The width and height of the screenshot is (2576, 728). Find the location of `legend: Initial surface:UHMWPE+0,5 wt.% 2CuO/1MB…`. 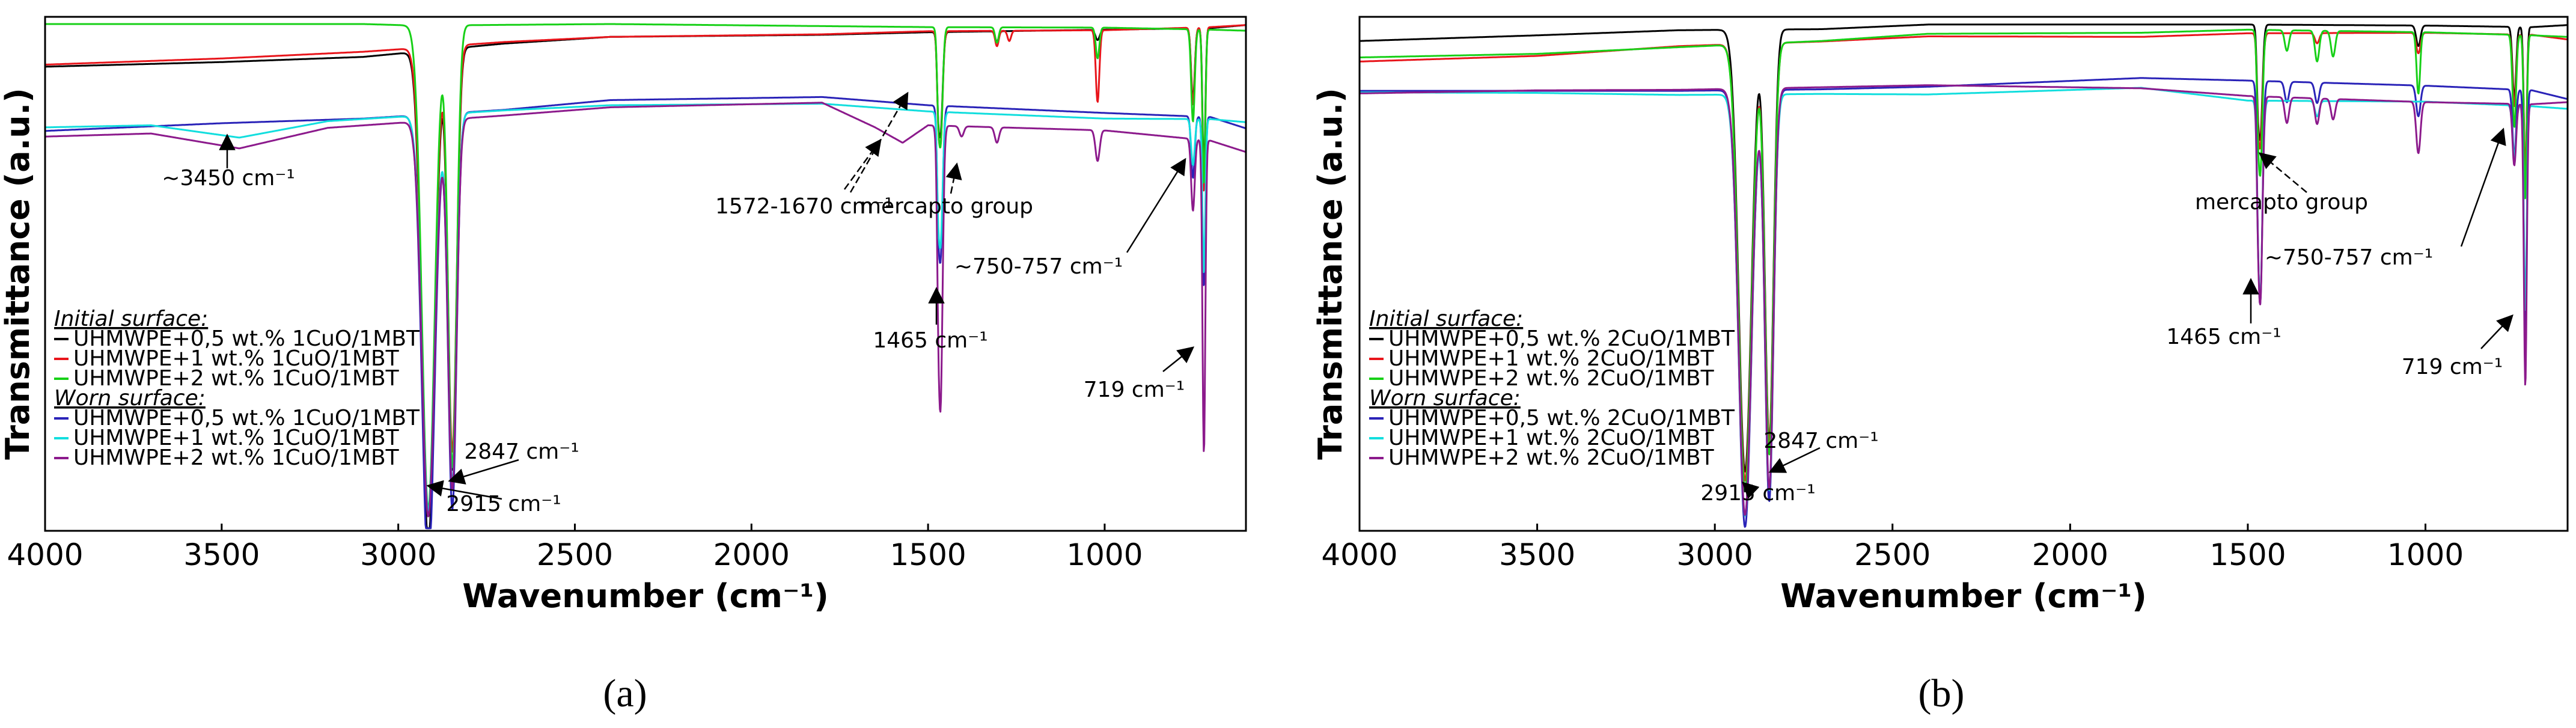

legend: Initial surface:UHMWPE+0,5 wt.% 2CuO/1MB… is located at coordinates (1552, 389).